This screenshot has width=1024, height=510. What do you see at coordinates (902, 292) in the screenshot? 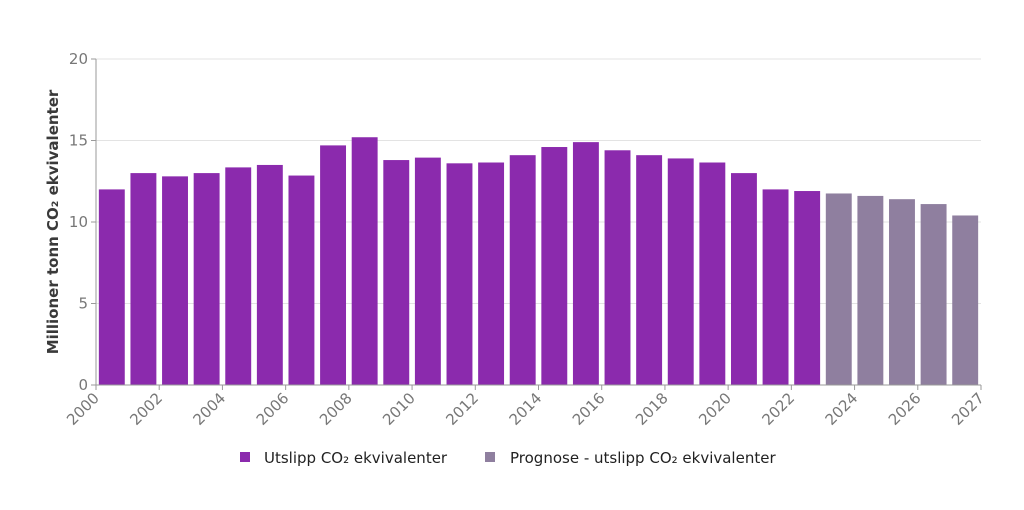
I see `forecast-bar-2025` at bounding box center [902, 292].